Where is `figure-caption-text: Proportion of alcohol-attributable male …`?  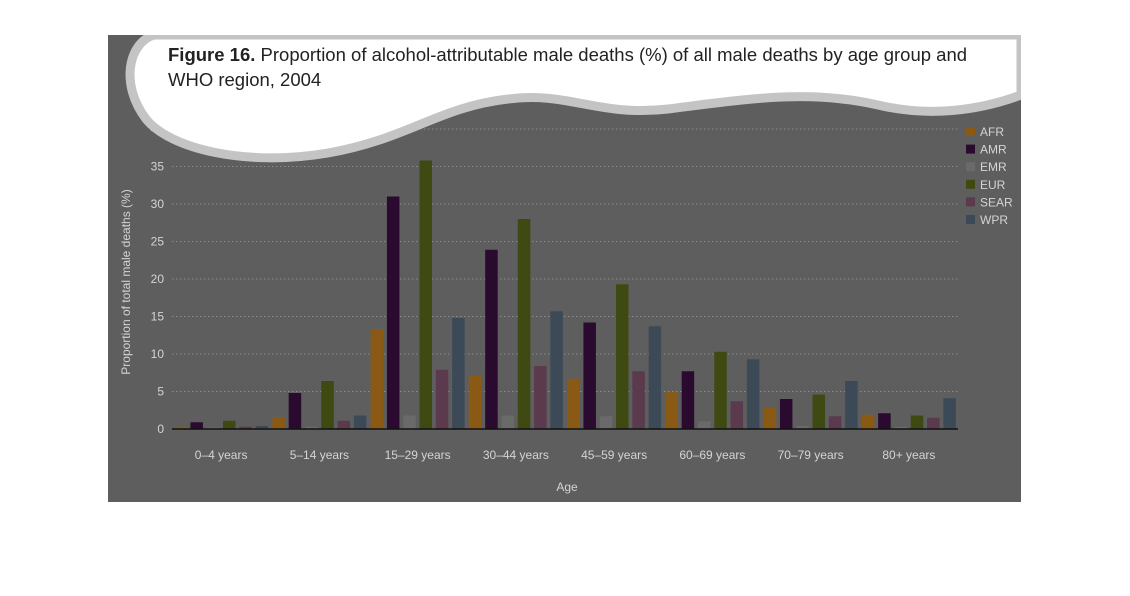
figure-caption-text: Proportion of alcohol-attributable male … is located at coordinates (568, 67).